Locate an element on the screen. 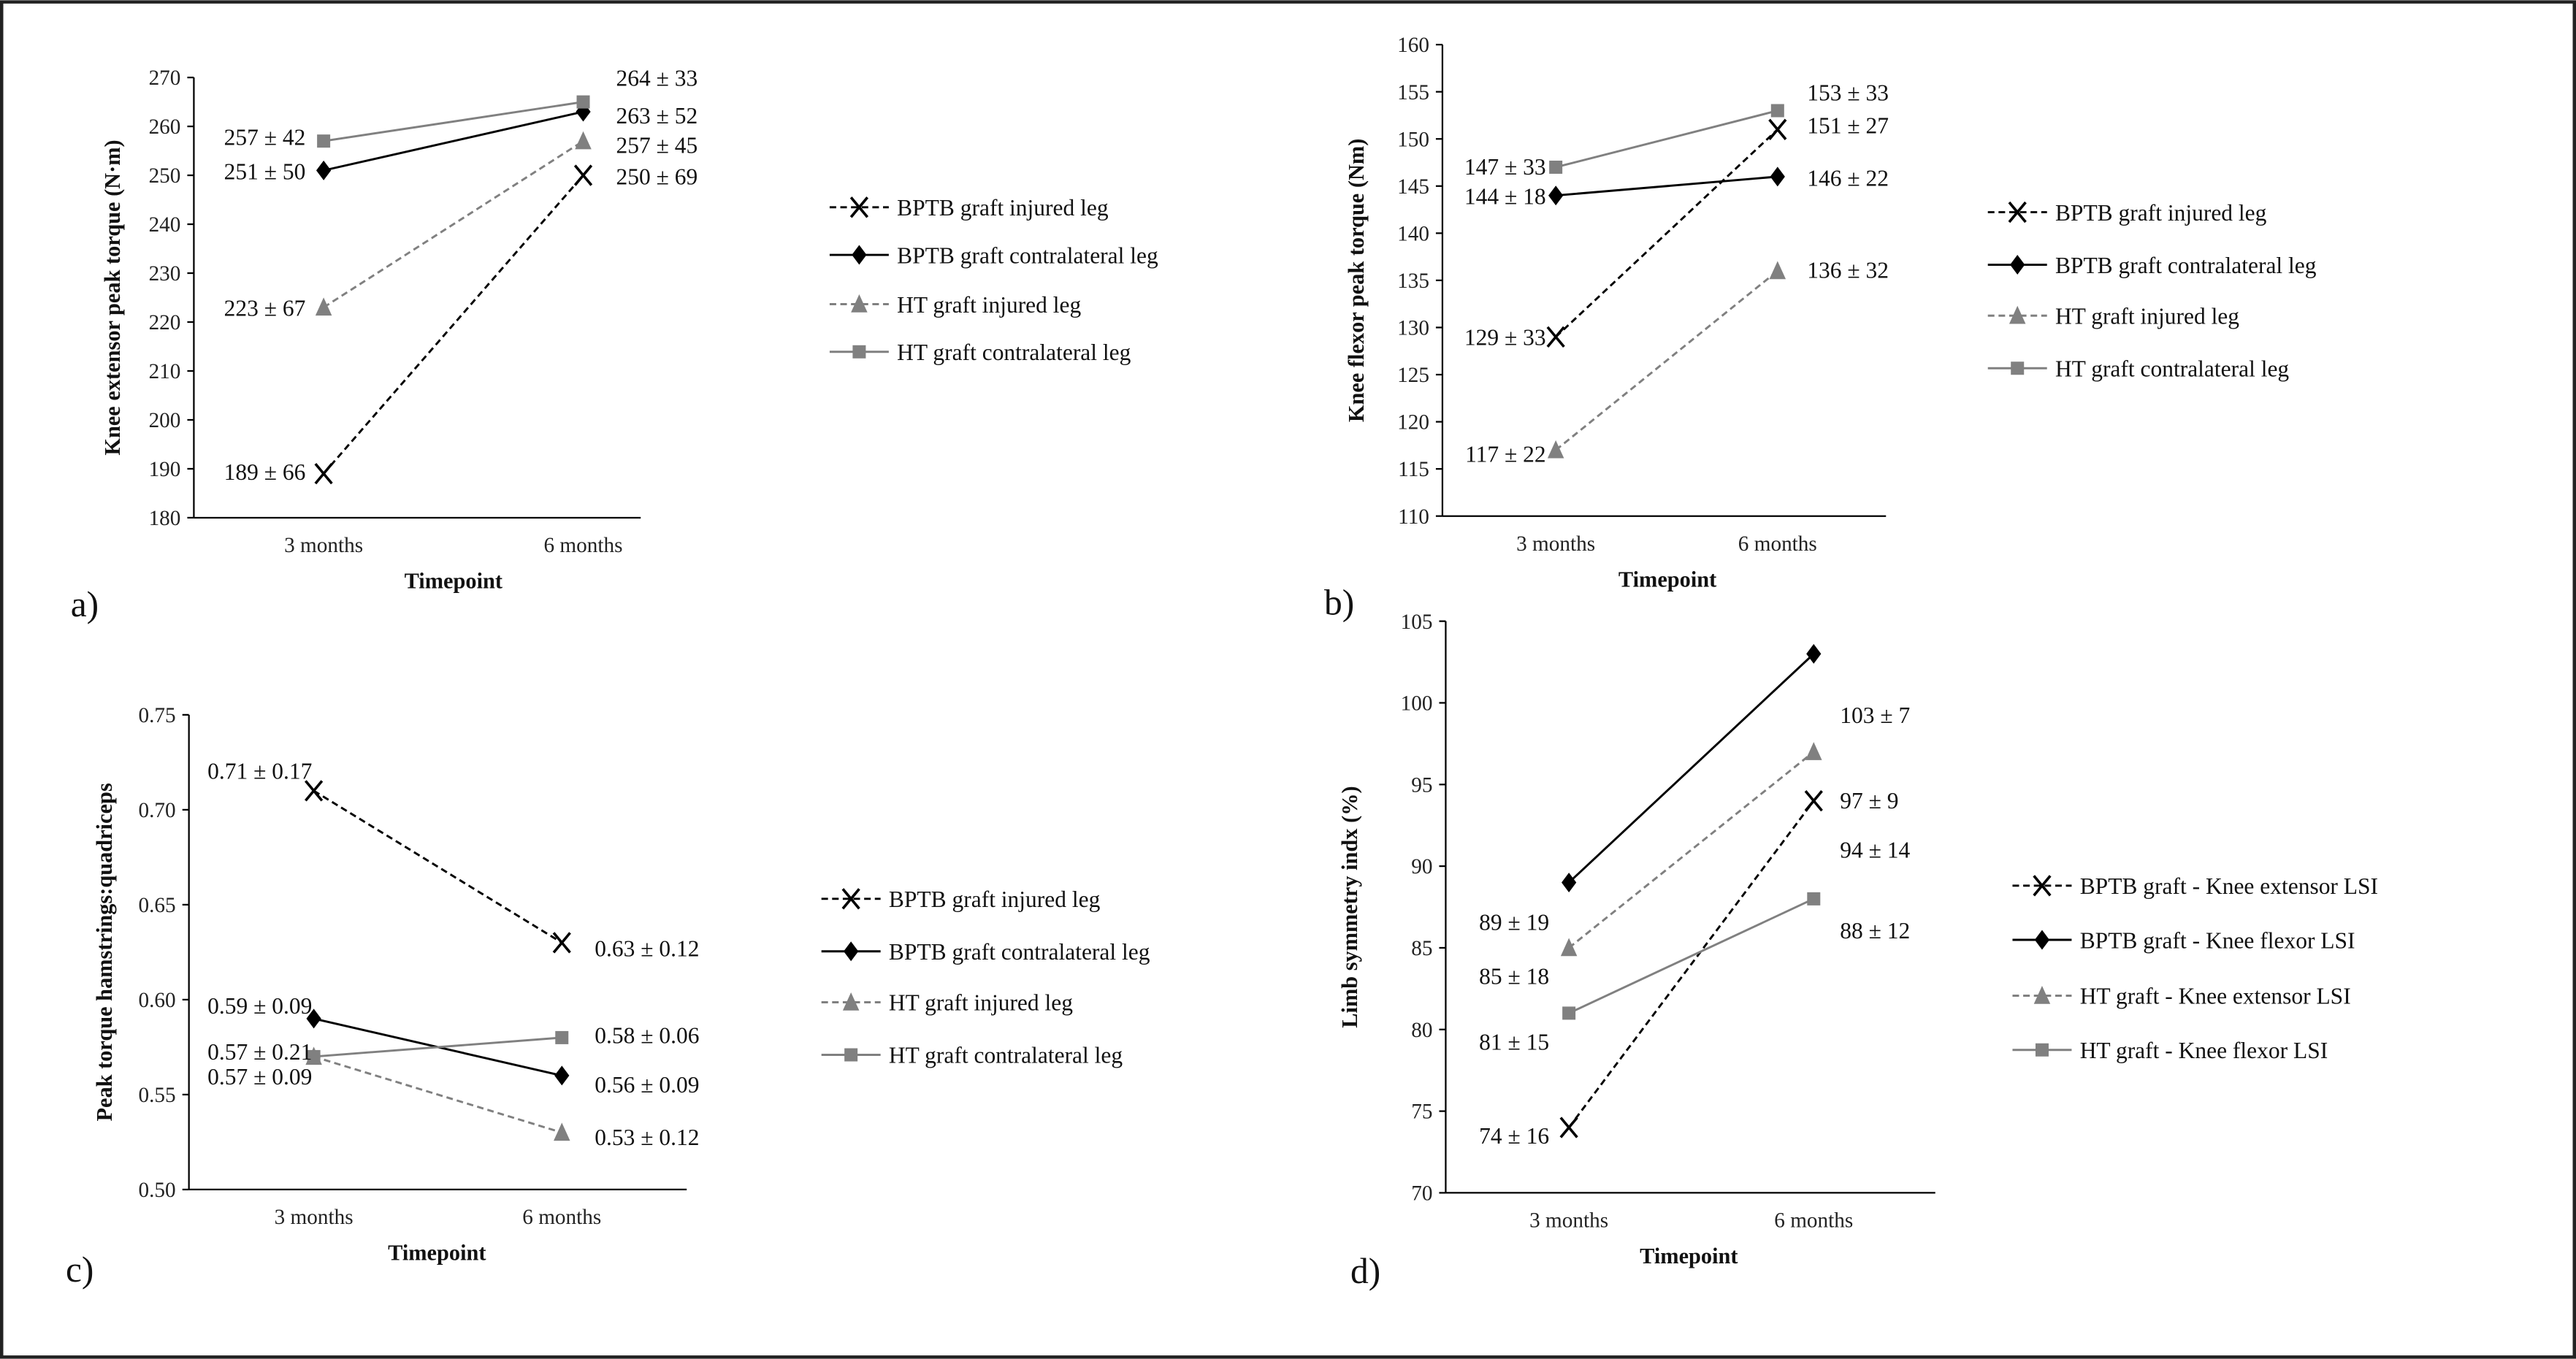 This screenshot has width=2576, height=1359. series-2: 144 ± 18 146 ± 22 is located at coordinates (1676, 188).